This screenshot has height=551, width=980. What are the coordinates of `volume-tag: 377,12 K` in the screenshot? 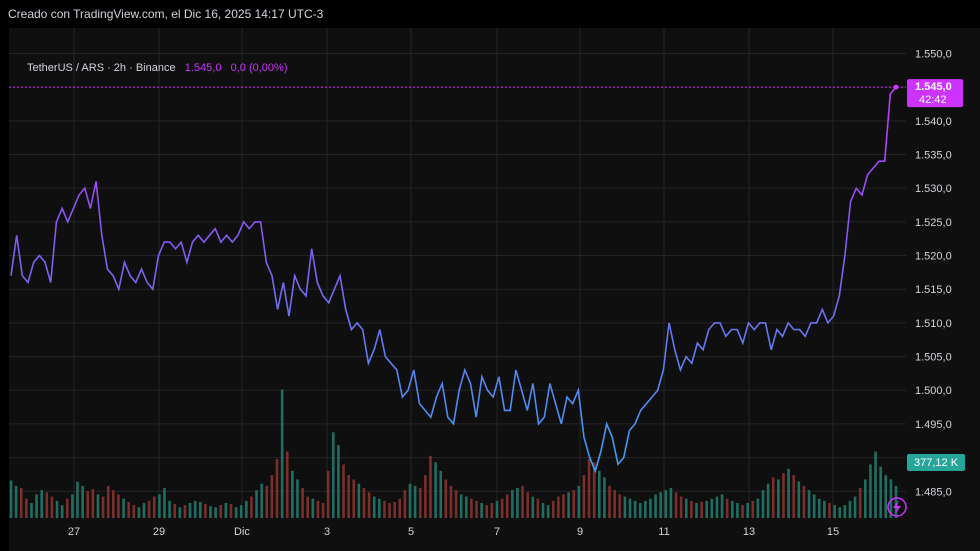 It's located at (936, 462).